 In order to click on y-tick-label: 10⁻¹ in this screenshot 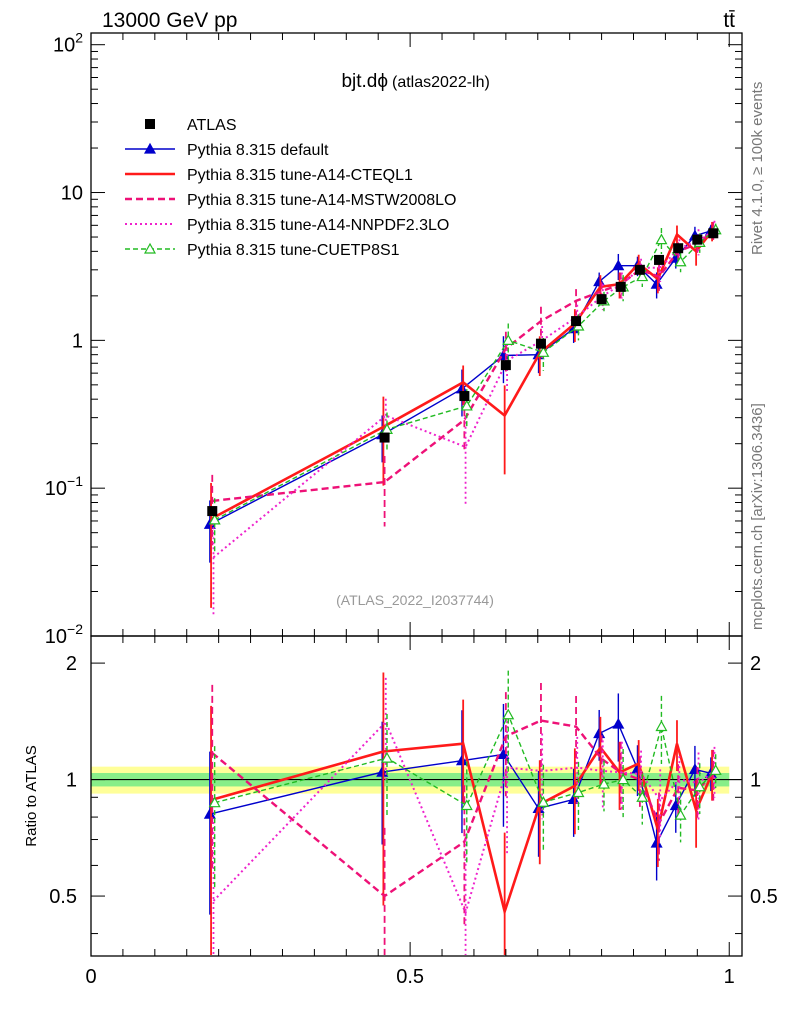, I will do `click(64, 486)`.